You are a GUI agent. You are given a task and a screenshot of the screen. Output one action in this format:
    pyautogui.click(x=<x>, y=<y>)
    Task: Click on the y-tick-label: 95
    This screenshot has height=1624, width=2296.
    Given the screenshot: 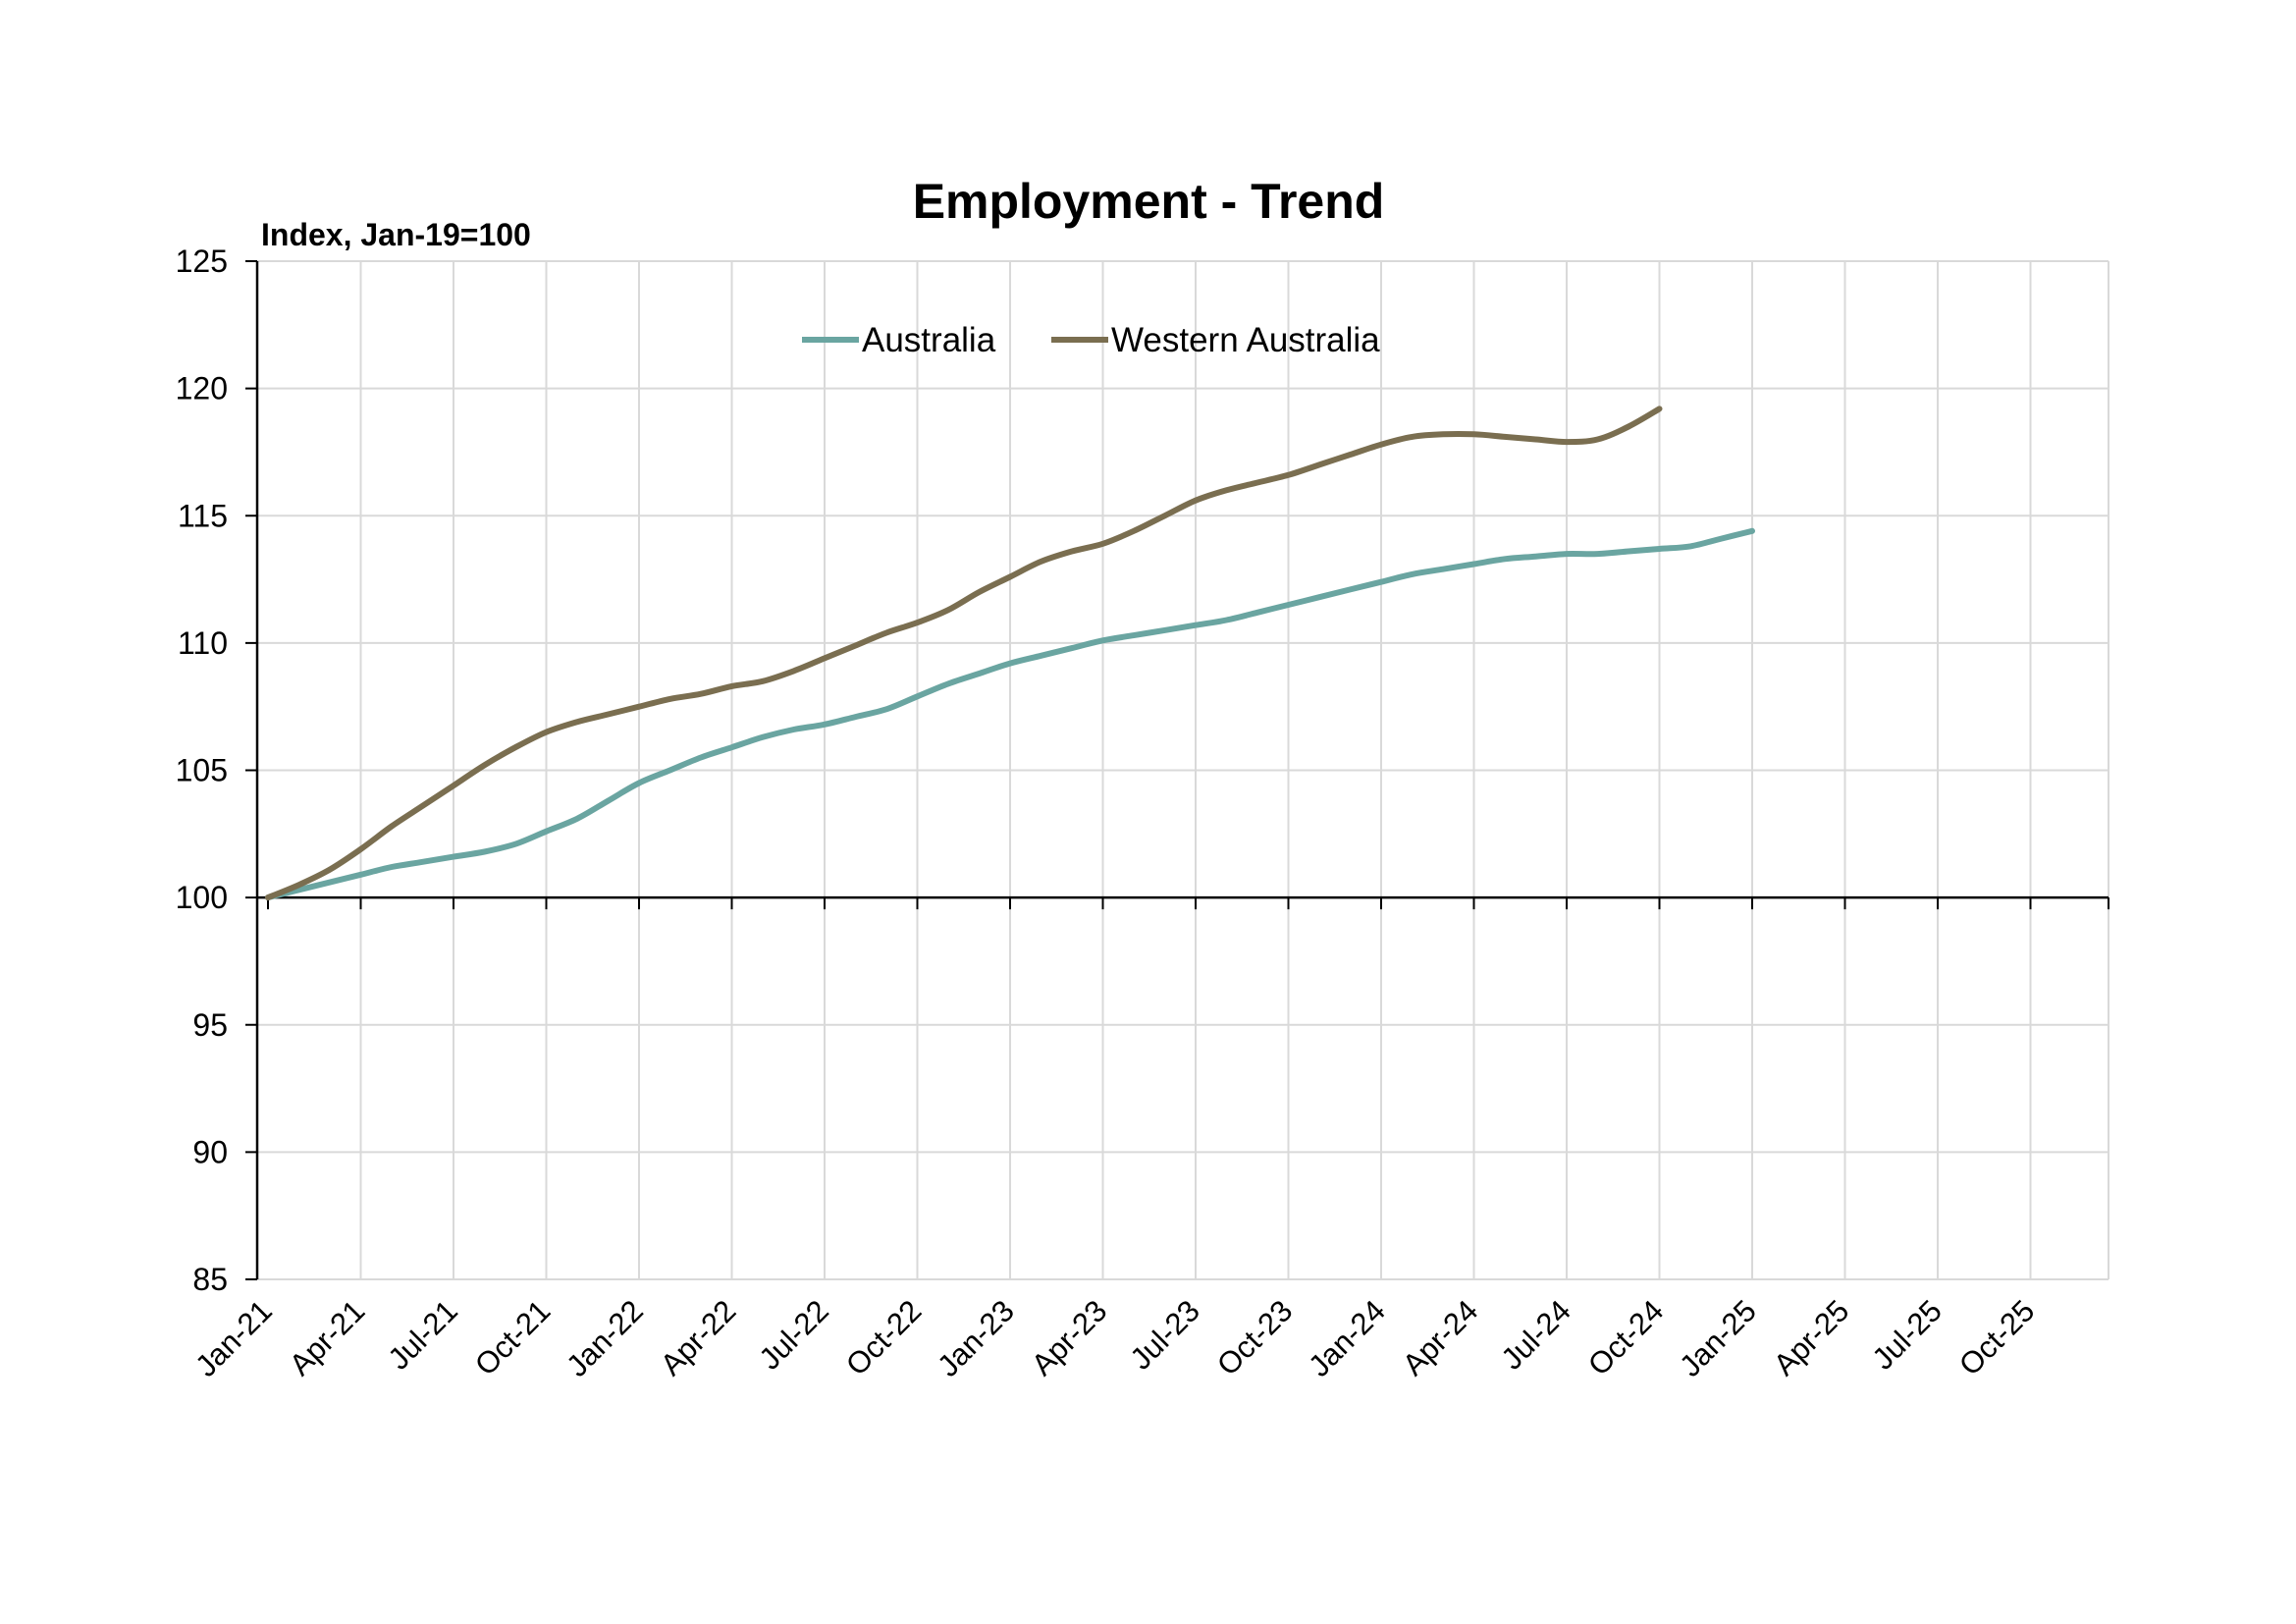 What is the action you would take?
    pyautogui.click(x=210, y=1025)
    